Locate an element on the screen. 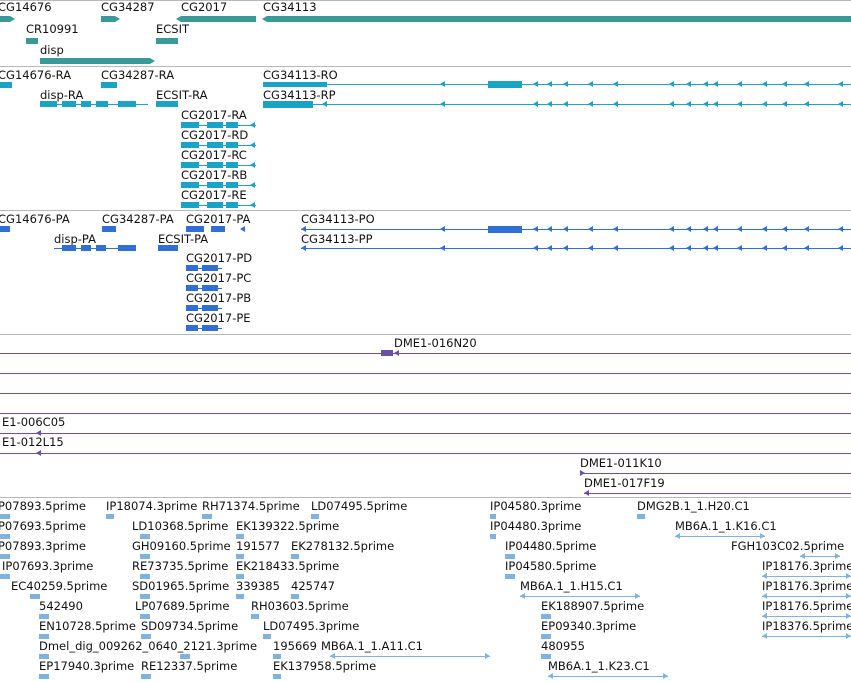 This screenshot has height=682, width=851. bac-feature is located at coordinates (387, 353).